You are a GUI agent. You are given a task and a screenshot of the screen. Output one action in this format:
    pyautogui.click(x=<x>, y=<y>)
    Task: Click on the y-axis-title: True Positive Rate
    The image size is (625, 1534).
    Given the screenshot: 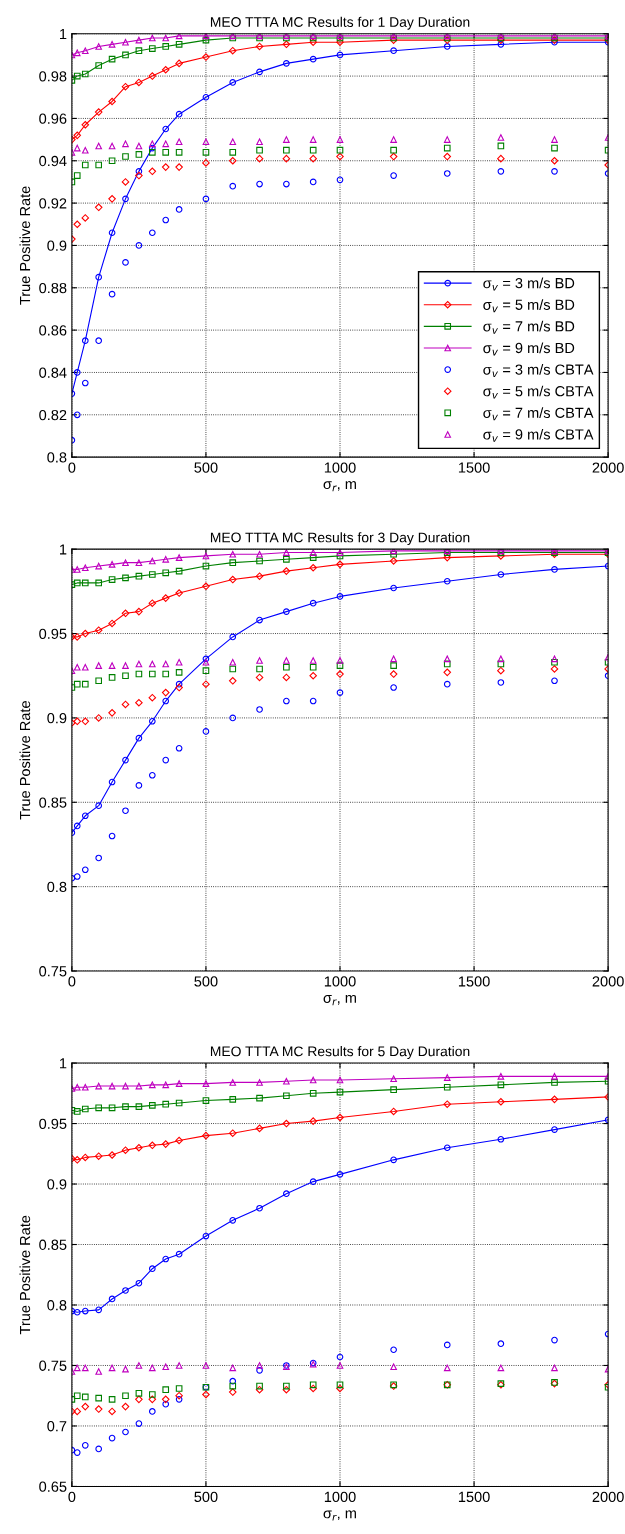 What is the action you would take?
    pyautogui.click(x=25, y=760)
    